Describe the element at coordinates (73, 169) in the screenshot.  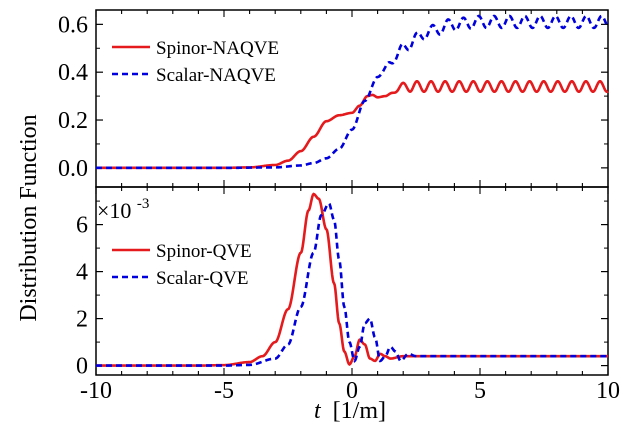
I see `y-tick-label: 0.0` at that location.